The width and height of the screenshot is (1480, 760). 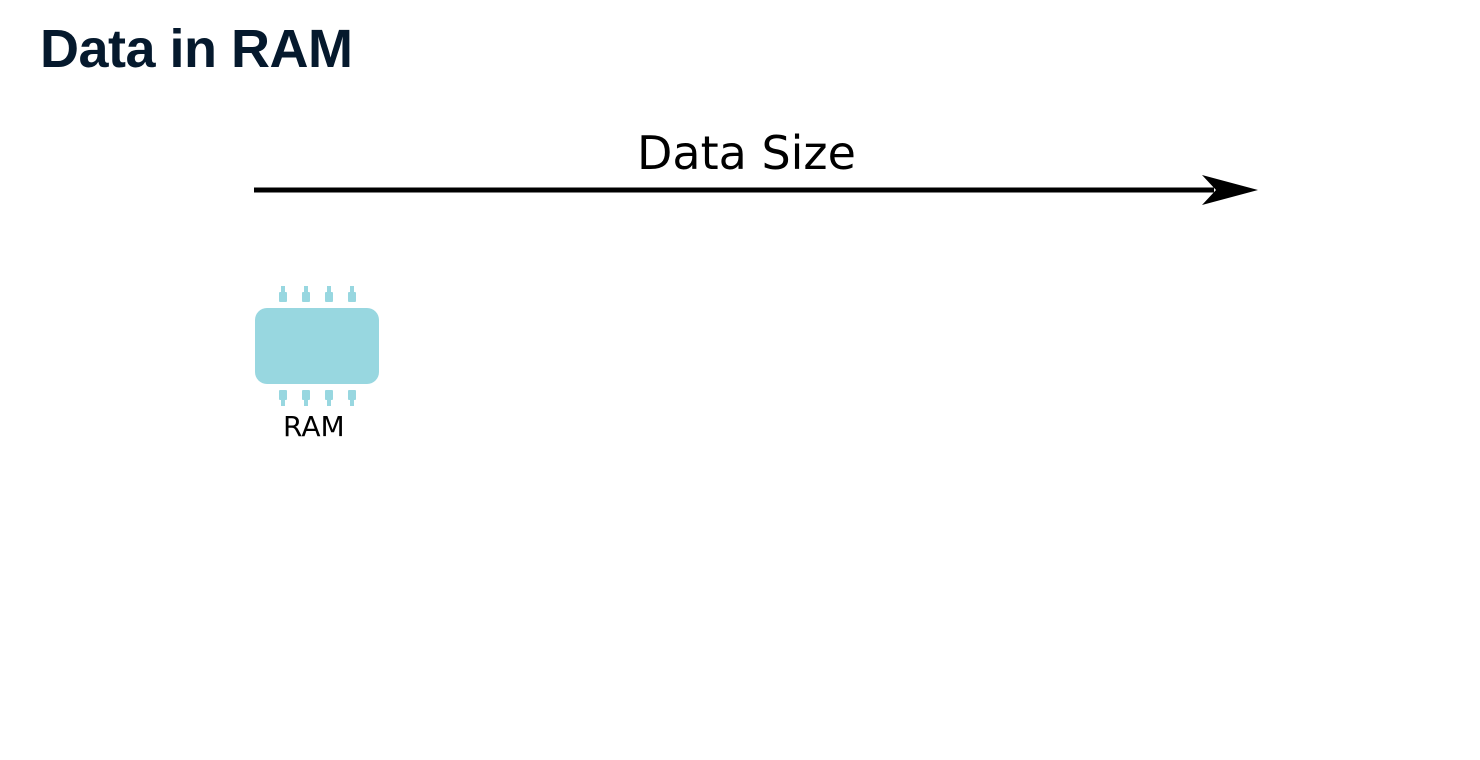 I want to click on page-title: Data in RAM, so click(x=196, y=49).